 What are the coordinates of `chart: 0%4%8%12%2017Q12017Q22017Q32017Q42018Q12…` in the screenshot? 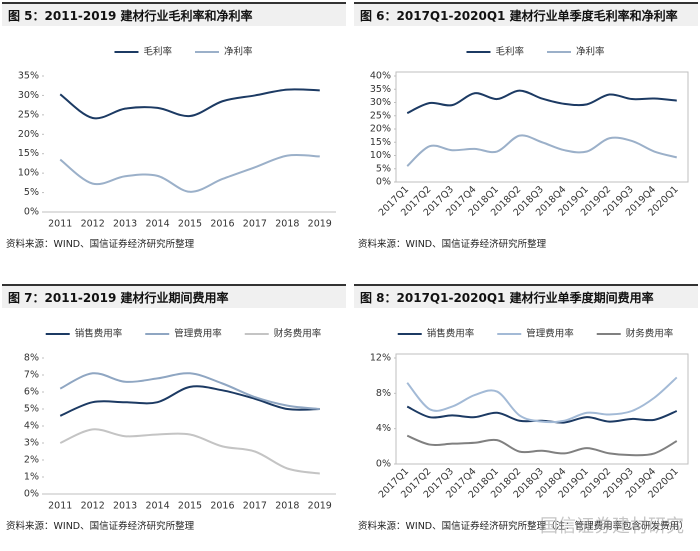 It's located at (529, 414).